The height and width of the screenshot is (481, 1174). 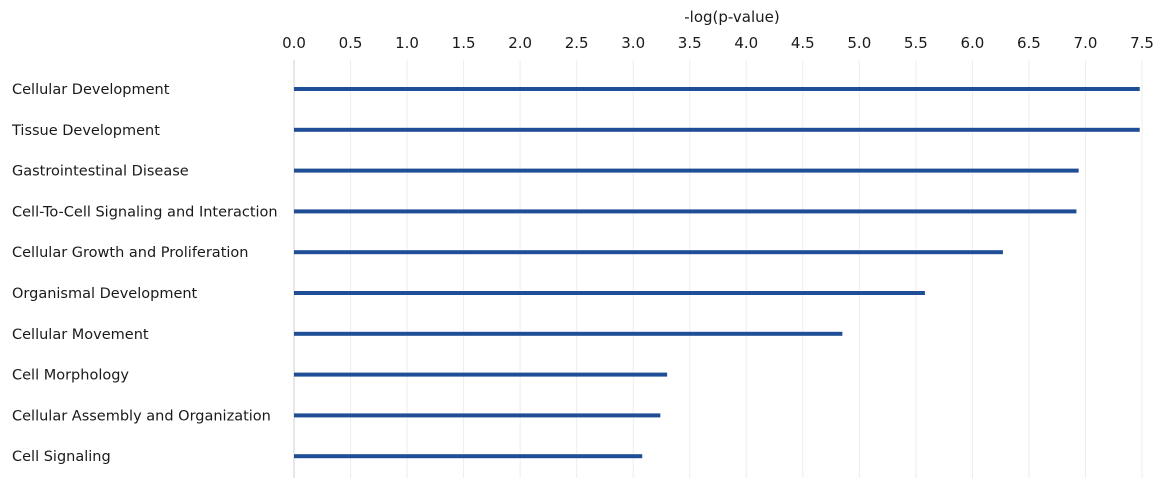 What do you see at coordinates (351, 43) in the screenshot?
I see `x-tick-label: 0.5` at bounding box center [351, 43].